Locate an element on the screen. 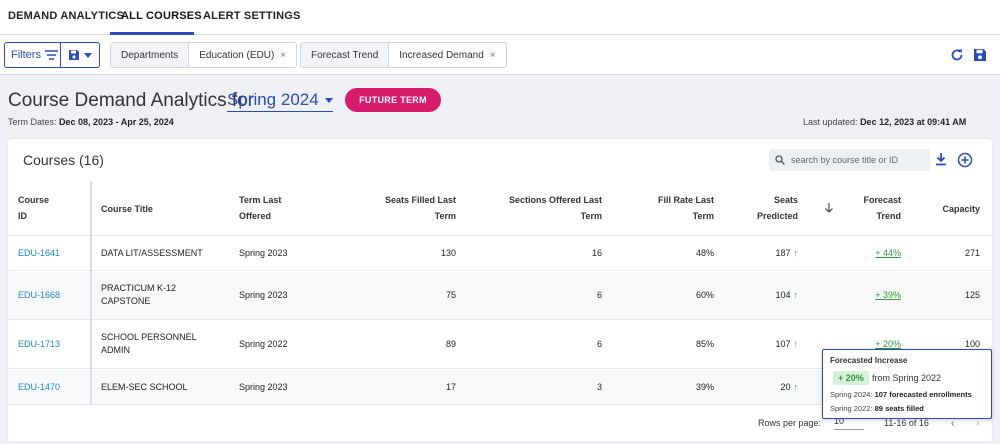  tab-alert-settings: ALERT SETTINGS is located at coordinates (252, 16).